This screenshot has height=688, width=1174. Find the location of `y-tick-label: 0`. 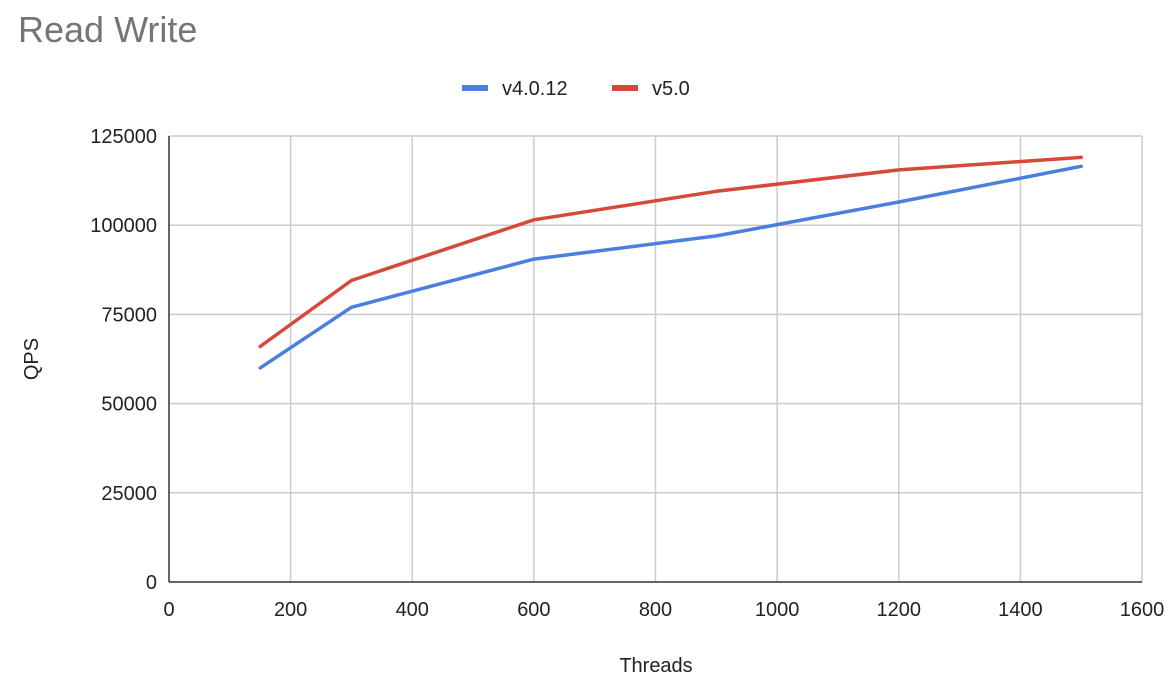

y-tick-label: 0 is located at coordinates (151, 583).